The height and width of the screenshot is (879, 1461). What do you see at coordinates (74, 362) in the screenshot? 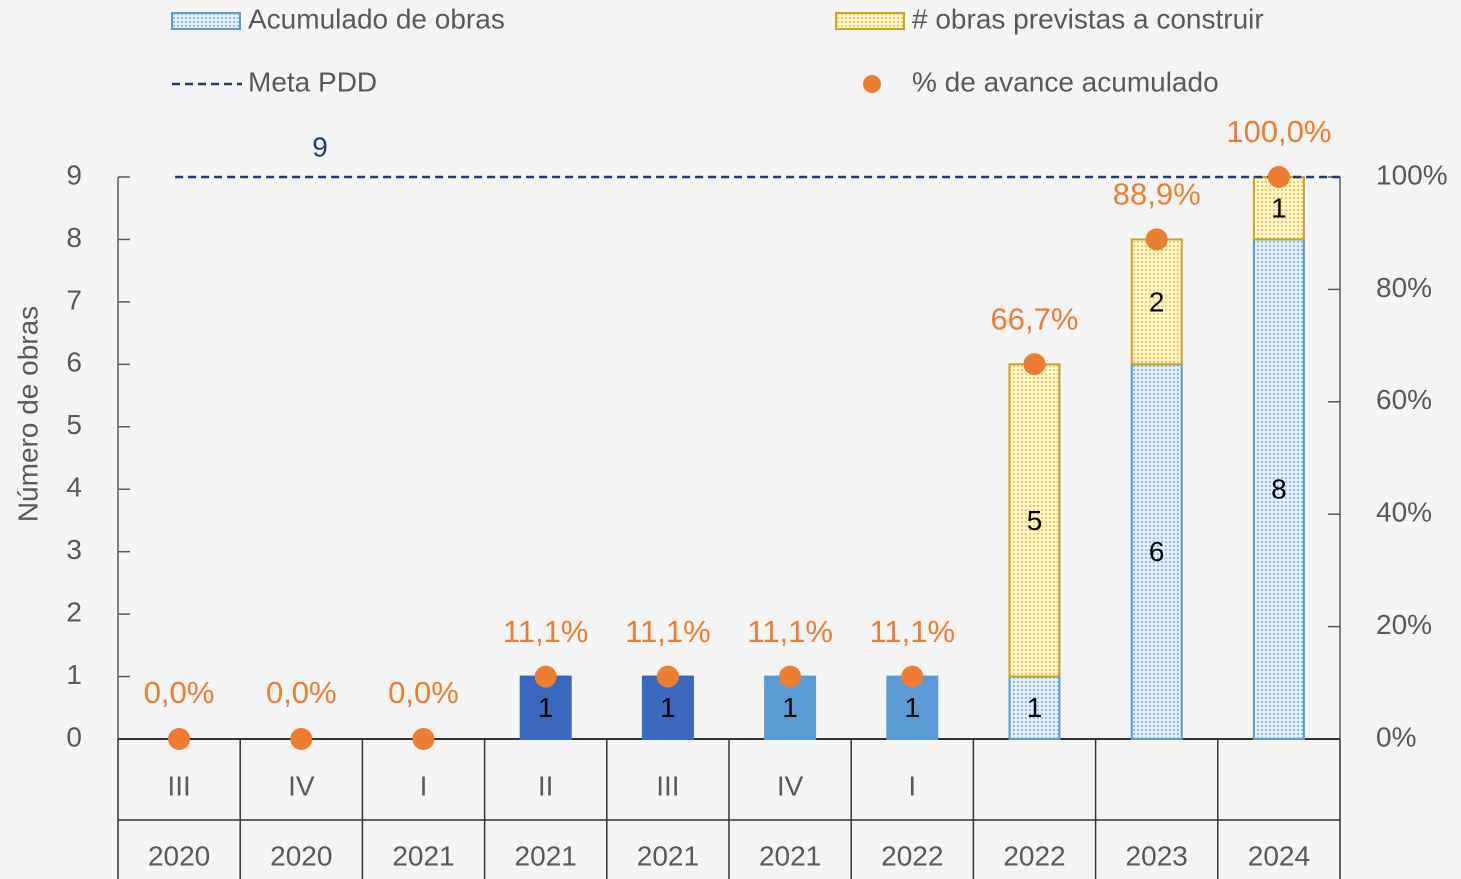
I see `y-tick-label: 6` at bounding box center [74, 362].